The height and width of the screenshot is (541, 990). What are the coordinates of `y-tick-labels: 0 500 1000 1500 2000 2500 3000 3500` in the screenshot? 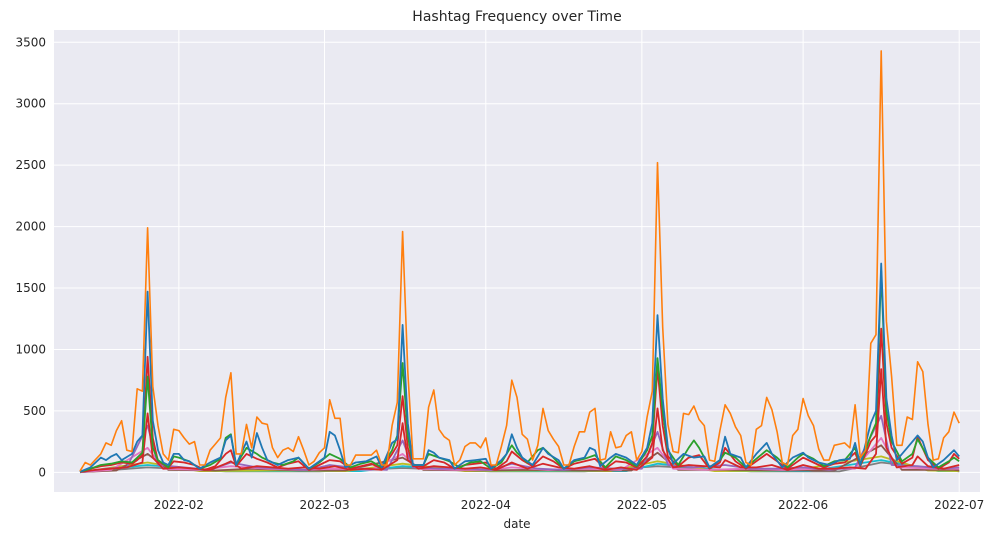 It's located at (30, 257).